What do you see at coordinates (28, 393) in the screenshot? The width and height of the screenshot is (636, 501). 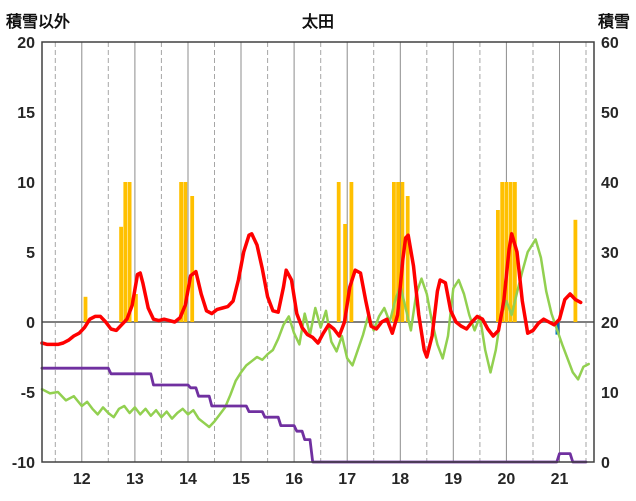 I see `svg-text: -5` at bounding box center [28, 393].